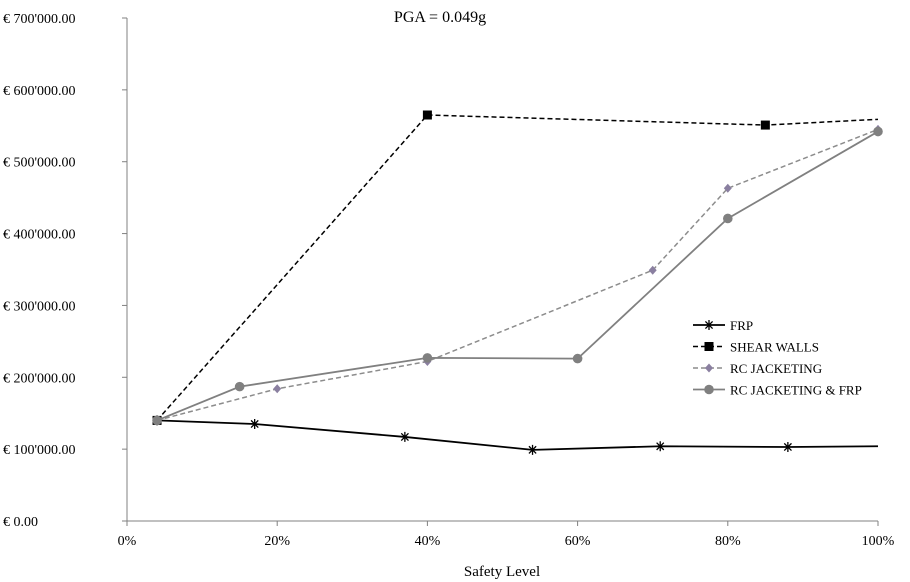 Image resolution: width=910 pixels, height=582 pixels. Describe the element at coordinates (440, 17) in the screenshot. I see `chart-title: PGA = 0.049g` at that location.